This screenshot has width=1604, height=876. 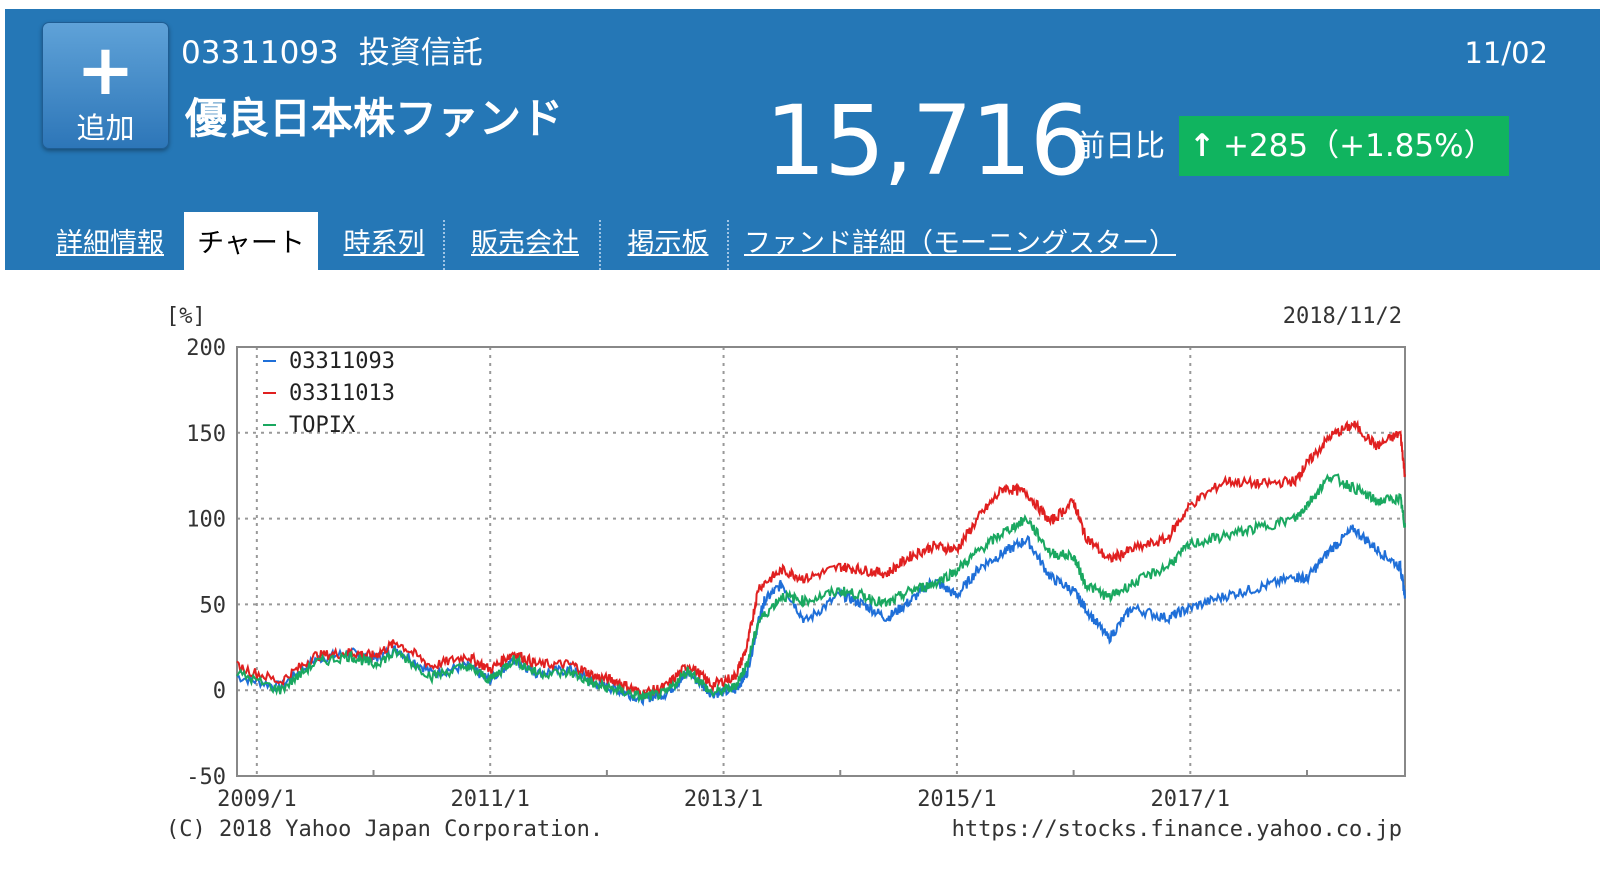 What do you see at coordinates (1342, 316) in the screenshot?
I see `chart-as-of-date: 2018/11/2` at bounding box center [1342, 316].